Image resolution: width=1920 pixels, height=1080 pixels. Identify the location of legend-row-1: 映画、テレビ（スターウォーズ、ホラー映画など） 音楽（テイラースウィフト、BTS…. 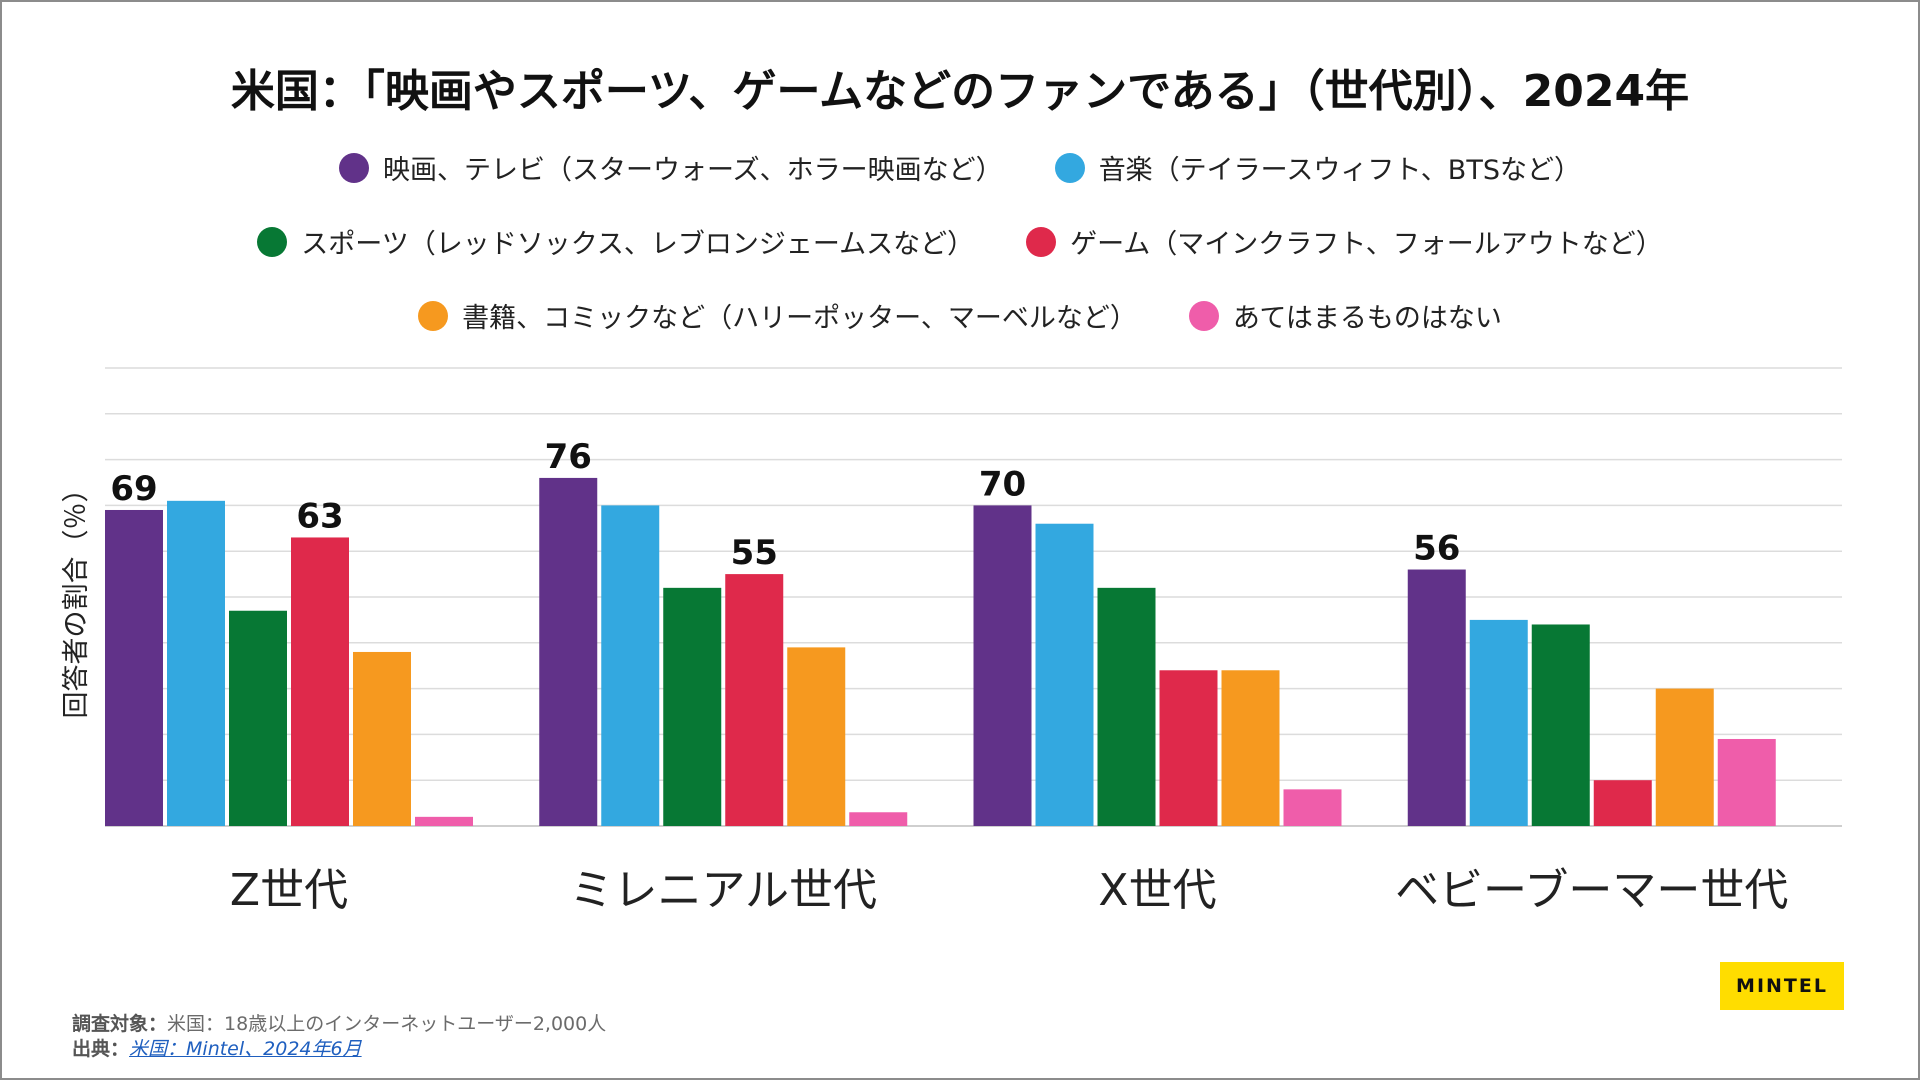
(960, 167).